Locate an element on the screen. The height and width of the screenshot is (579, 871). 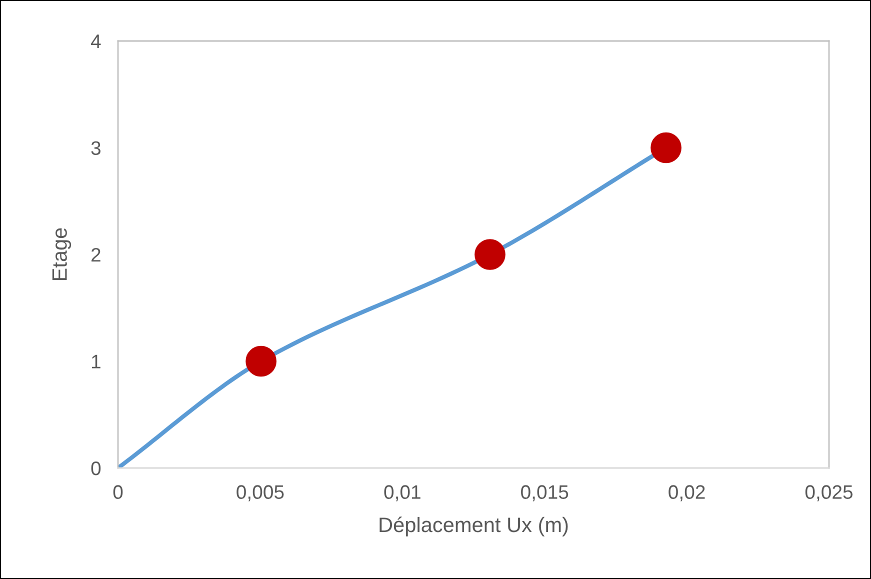
x-axis-title: Déplacement Ux (m) is located at coordinates (474, 526).